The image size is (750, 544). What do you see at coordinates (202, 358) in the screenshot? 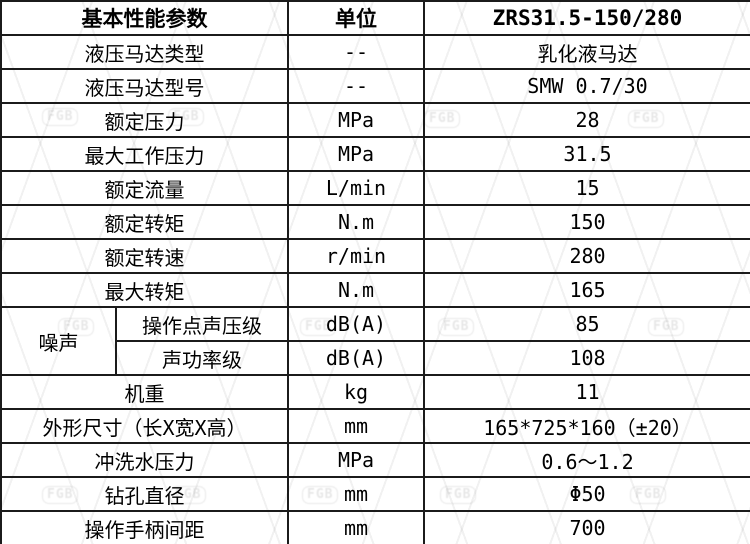
I see `param-cell: 声功率级` at bounding box center [202, 358].